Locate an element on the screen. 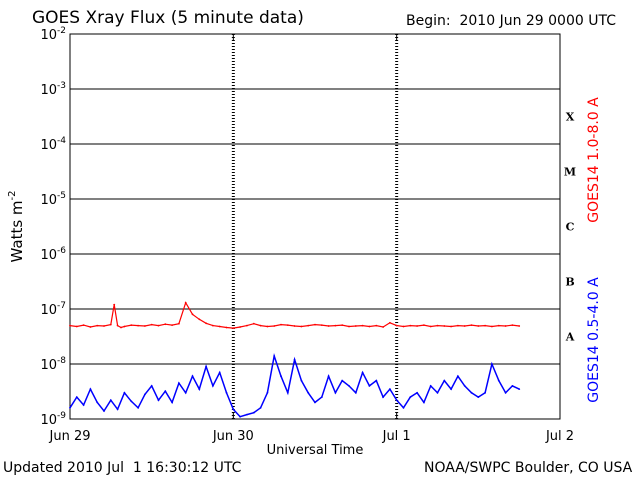 The image size is (640, 480). x-tick-label: Jul 1 is located at coordinates (396, 436).